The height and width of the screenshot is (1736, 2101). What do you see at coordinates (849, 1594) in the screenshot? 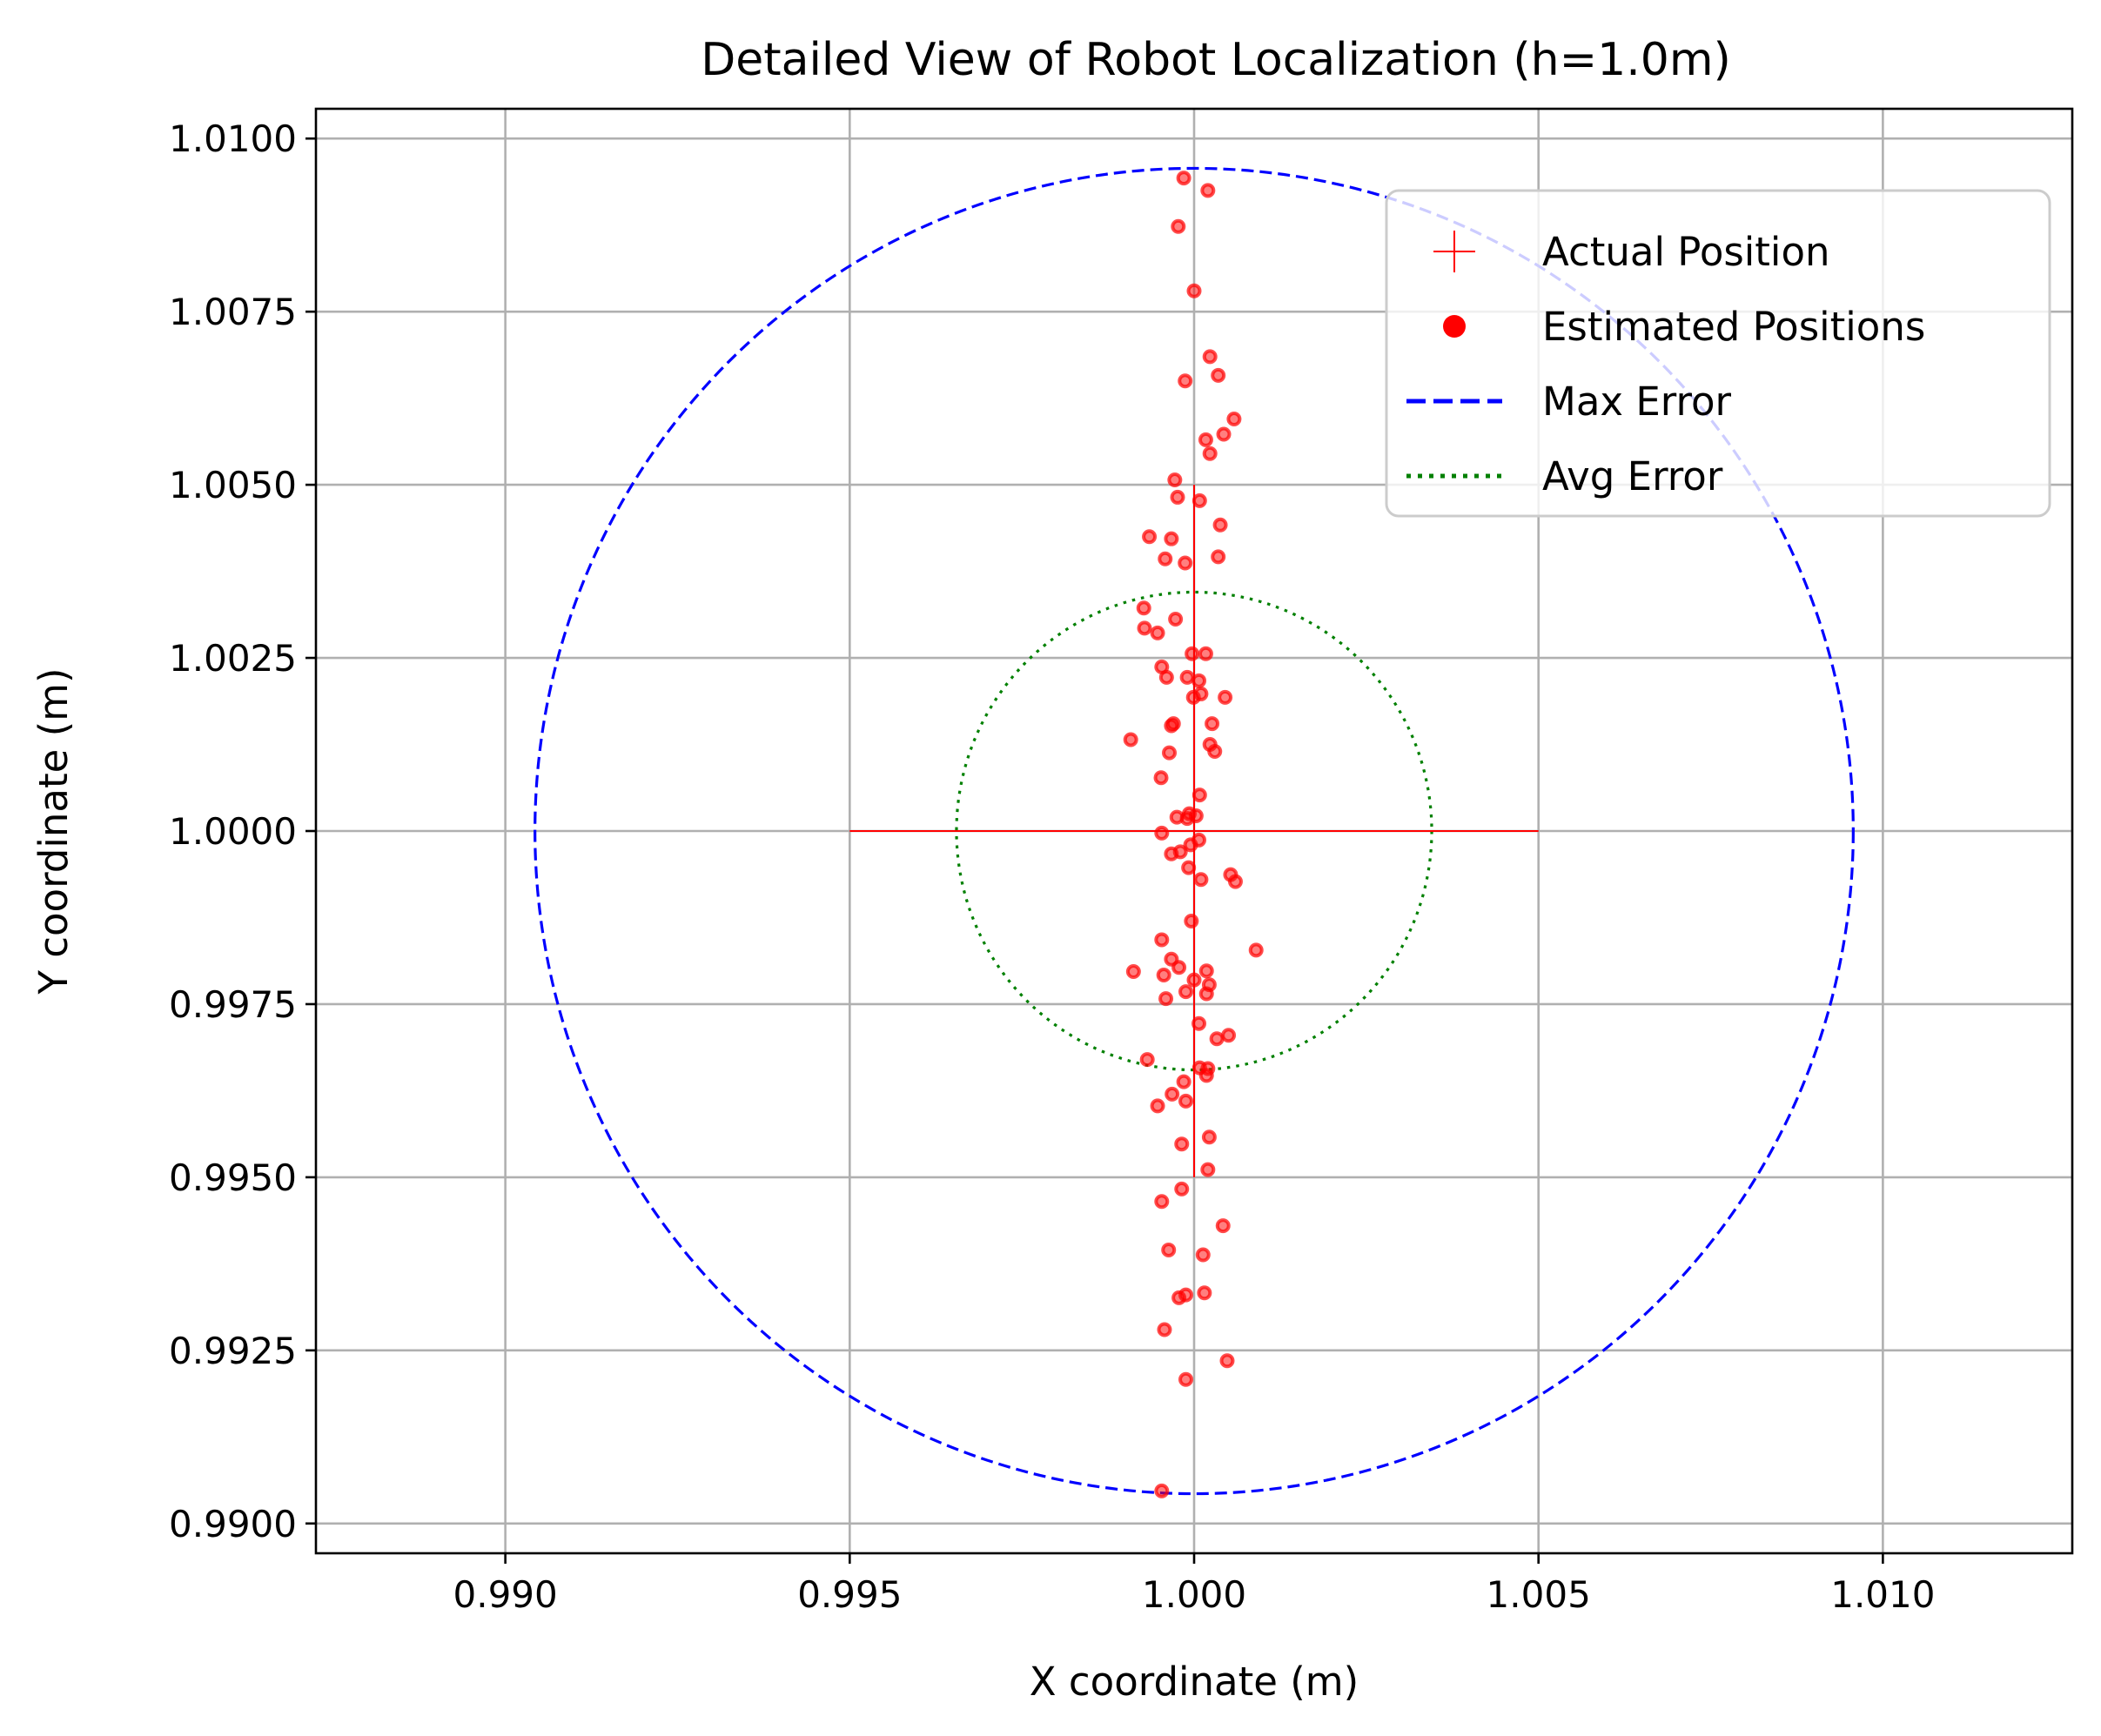
I see `x-tick-label: 0.995` at bounding box center [849, 1594].